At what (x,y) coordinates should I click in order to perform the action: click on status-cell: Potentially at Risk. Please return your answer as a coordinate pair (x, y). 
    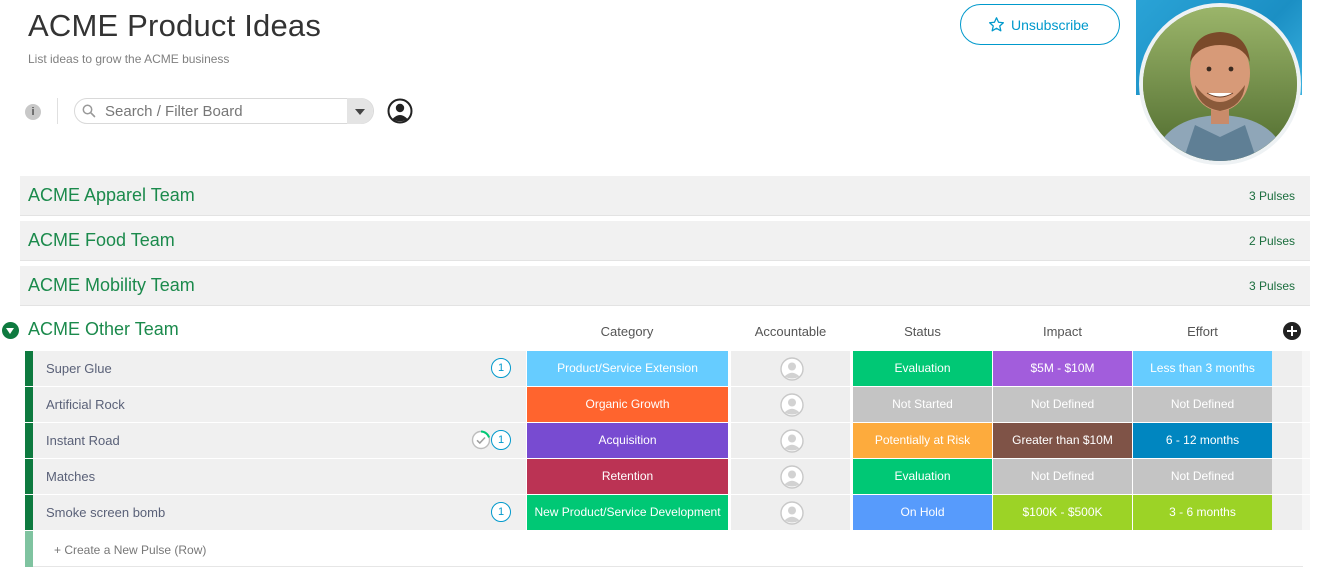
    Looking at the image, I should click on (922, 440).